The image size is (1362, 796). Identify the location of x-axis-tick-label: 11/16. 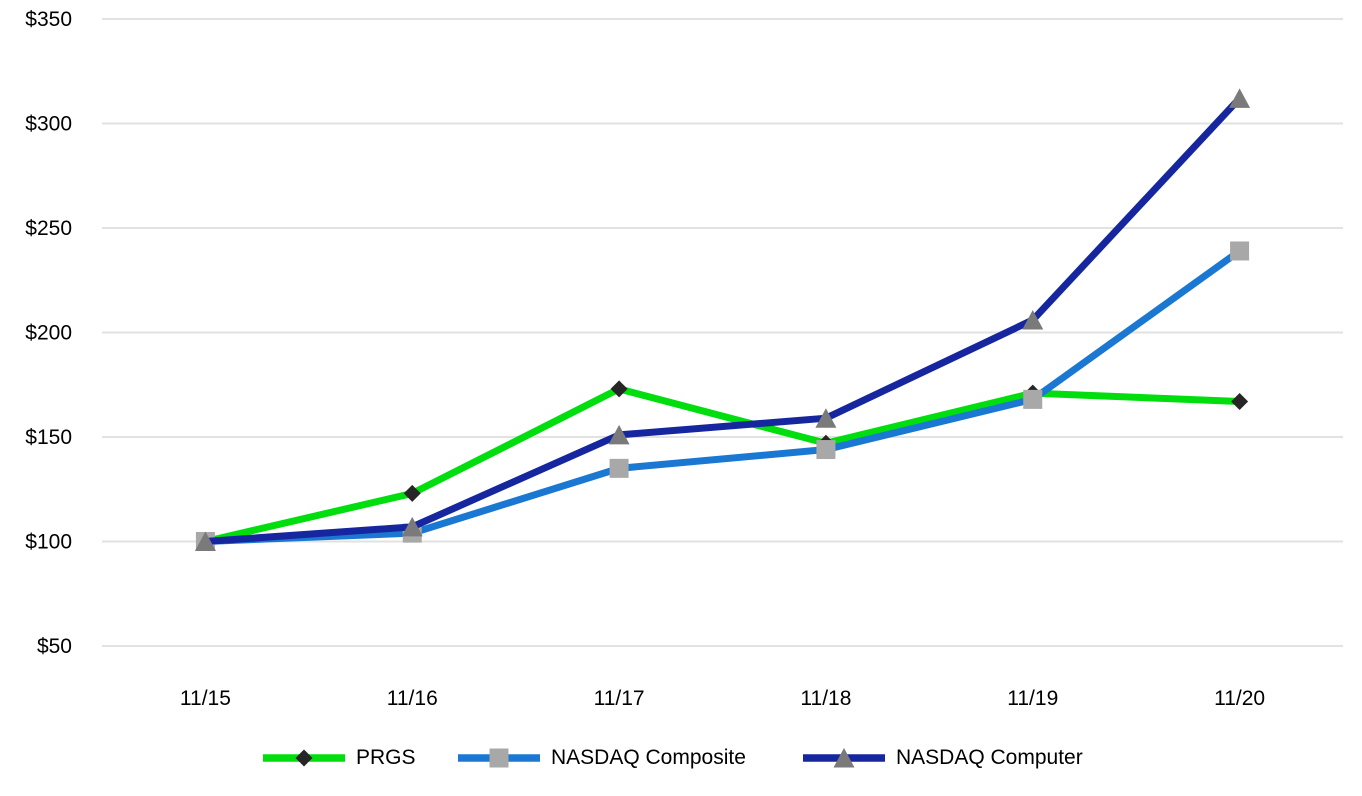
(412, 698).